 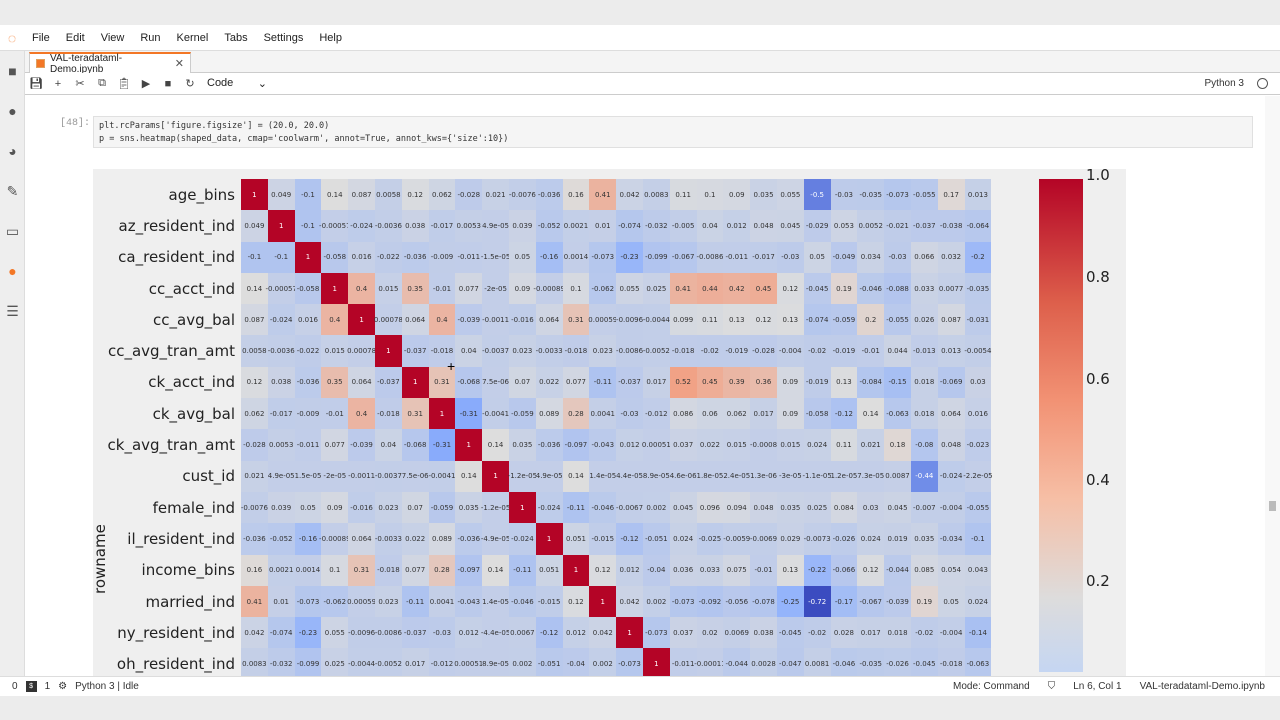 What do you see at coordinates (897, 507) in the screenshot?
I see `heatmap-cell: 0.045` at bounding box center [897, 507].